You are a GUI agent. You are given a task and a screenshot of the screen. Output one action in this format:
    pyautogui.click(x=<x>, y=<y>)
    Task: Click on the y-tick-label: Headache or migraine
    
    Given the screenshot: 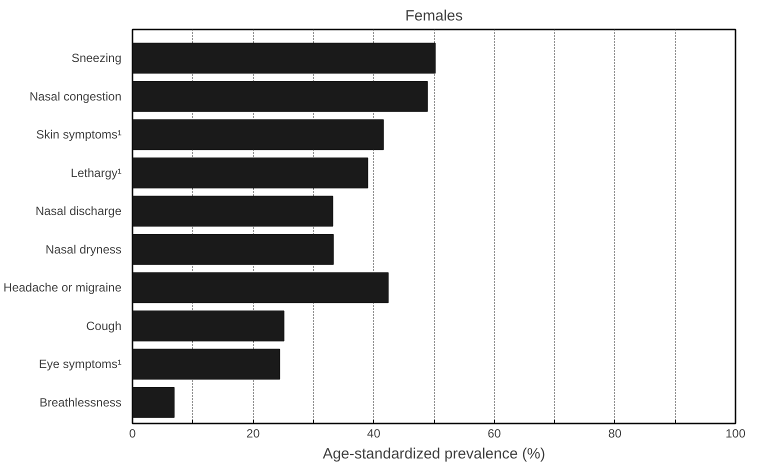 What is the action you would take?
    pyautogui.click(x=62, y=287)
    